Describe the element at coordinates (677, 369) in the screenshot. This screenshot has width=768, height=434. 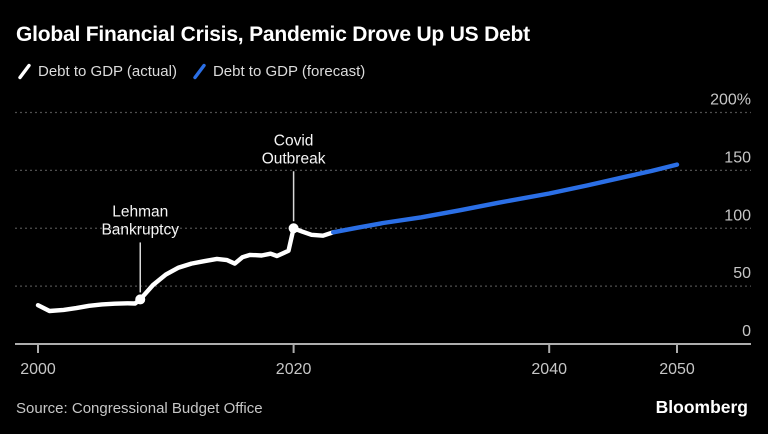
I see `x-axis-label-2050: 2050` at that location.